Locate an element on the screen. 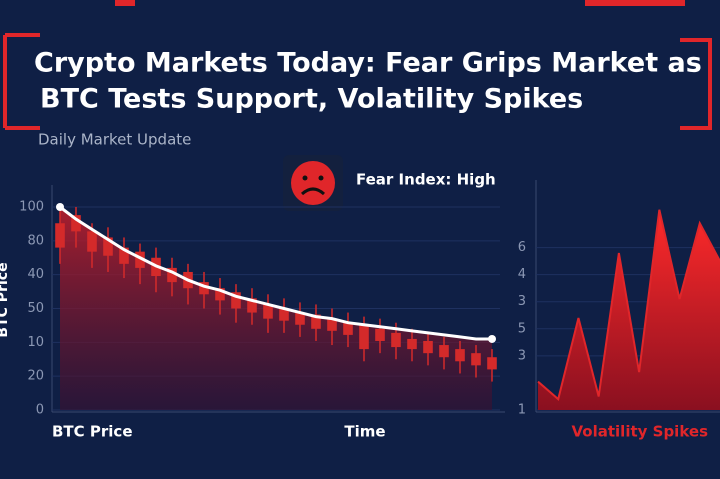 Image resolution: width=720 pixels, height=479 pixels. y-axis-label: BTC Price is located at coordinates (5, 299).